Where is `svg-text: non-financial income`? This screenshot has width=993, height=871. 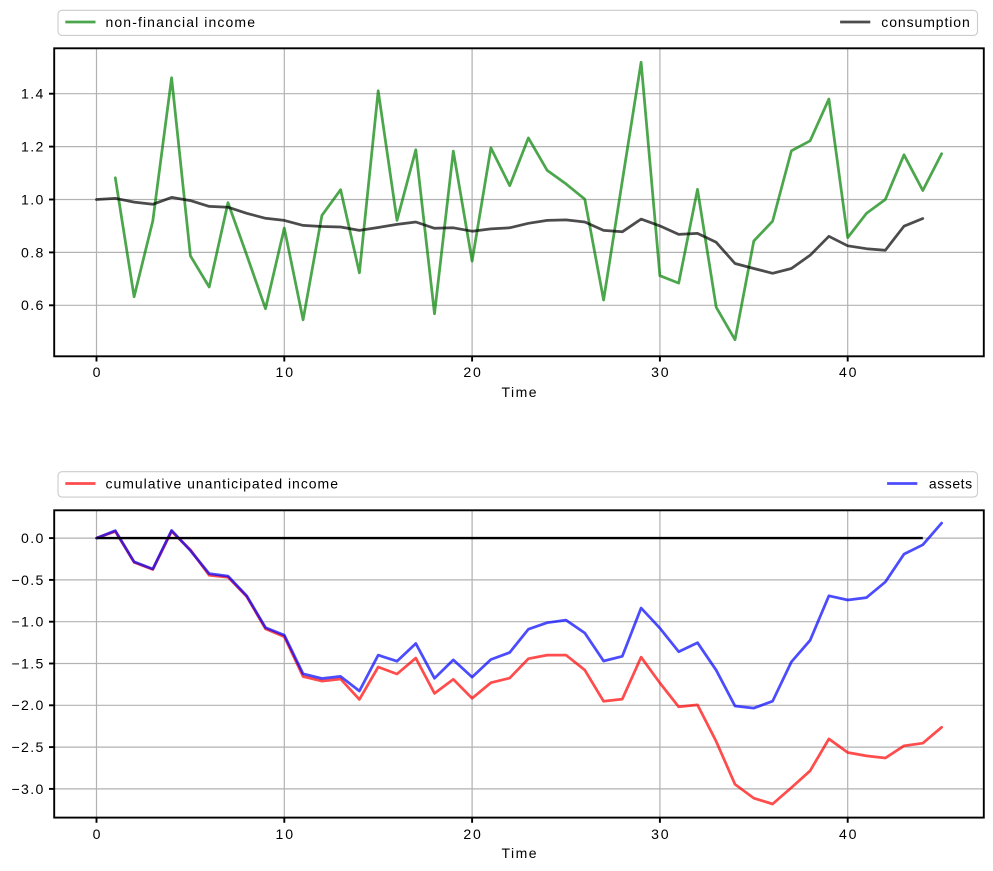 svg-text: non-financial income is located at coordinates (181, 22).